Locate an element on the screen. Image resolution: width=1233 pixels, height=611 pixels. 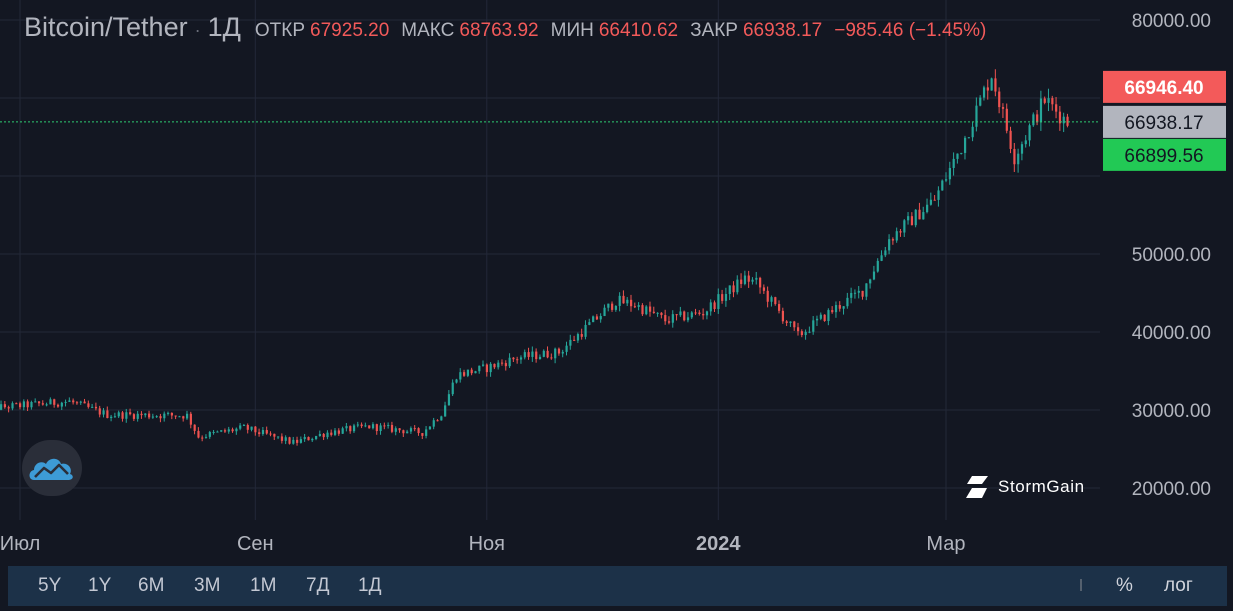
timeframe: 1Д is located at coordinates (224, 27).